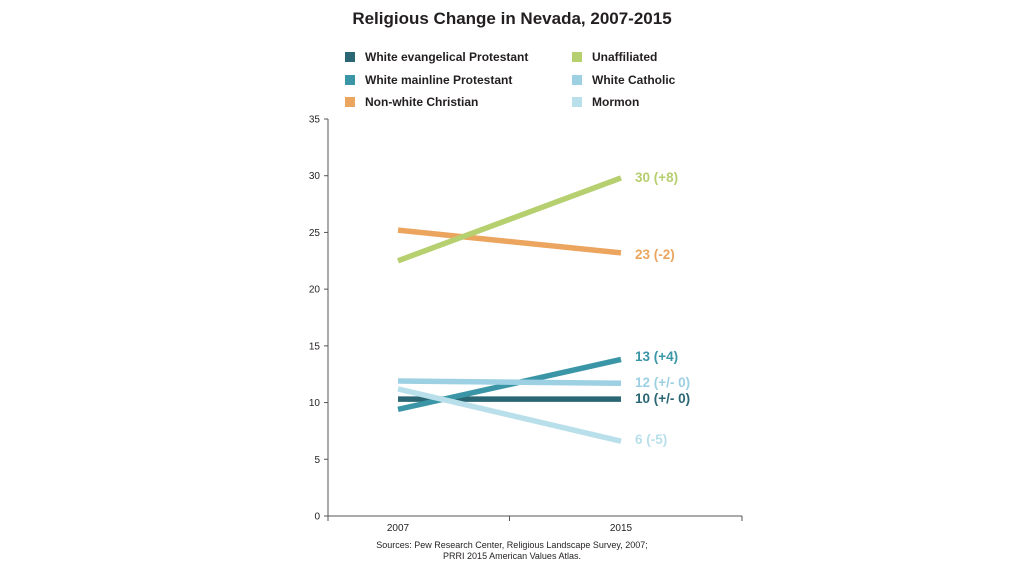 The width and height of the screenshot is (1024, 571). Describe the element at coordinates (651, 439) in the screenshot. I see `end-label-mormon: 6 (-5)` at that location.